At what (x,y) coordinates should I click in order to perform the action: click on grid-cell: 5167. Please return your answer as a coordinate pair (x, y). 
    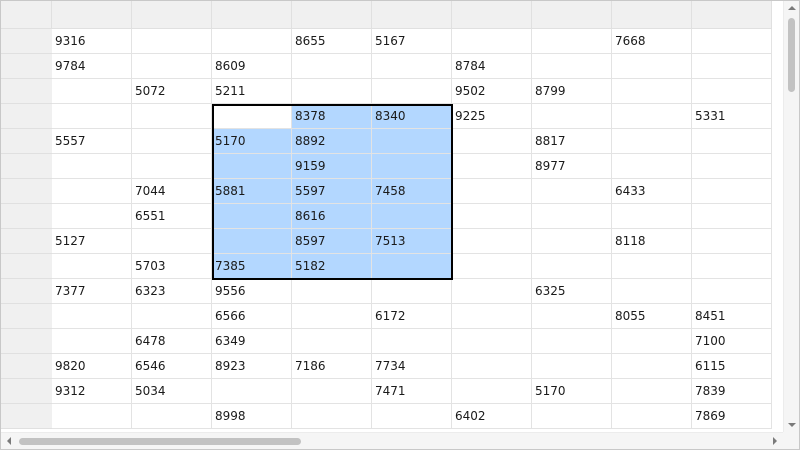
    Looking at the image, I should click on (412, 41).